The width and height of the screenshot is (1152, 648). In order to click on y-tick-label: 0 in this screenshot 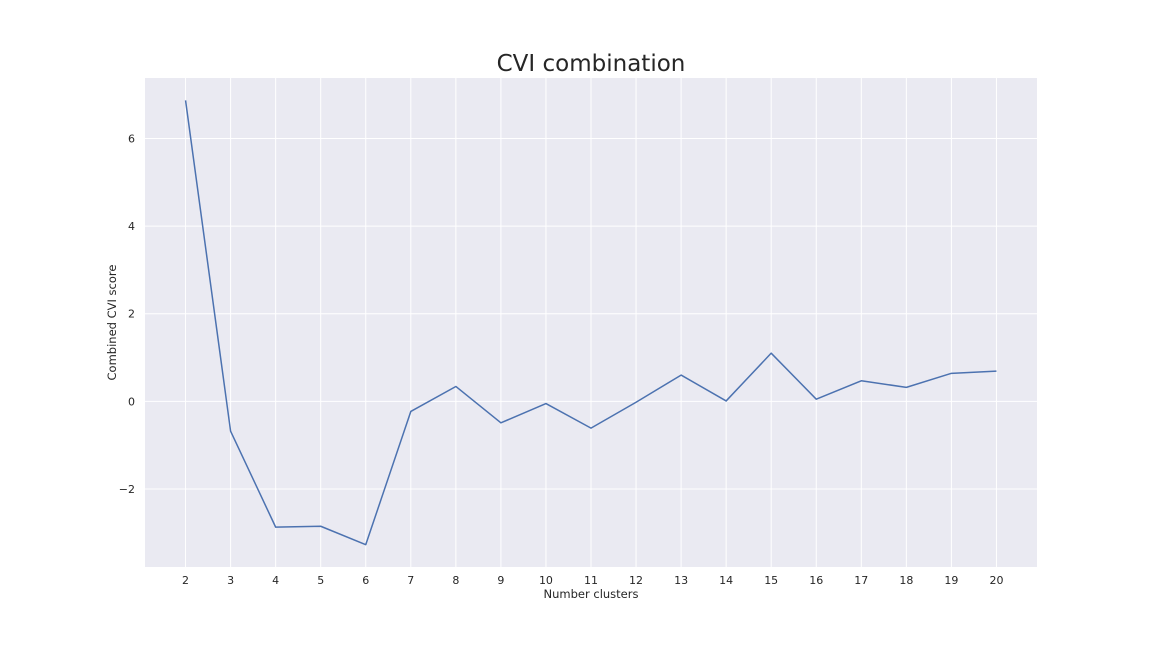, I will do `click(131, 401)`.